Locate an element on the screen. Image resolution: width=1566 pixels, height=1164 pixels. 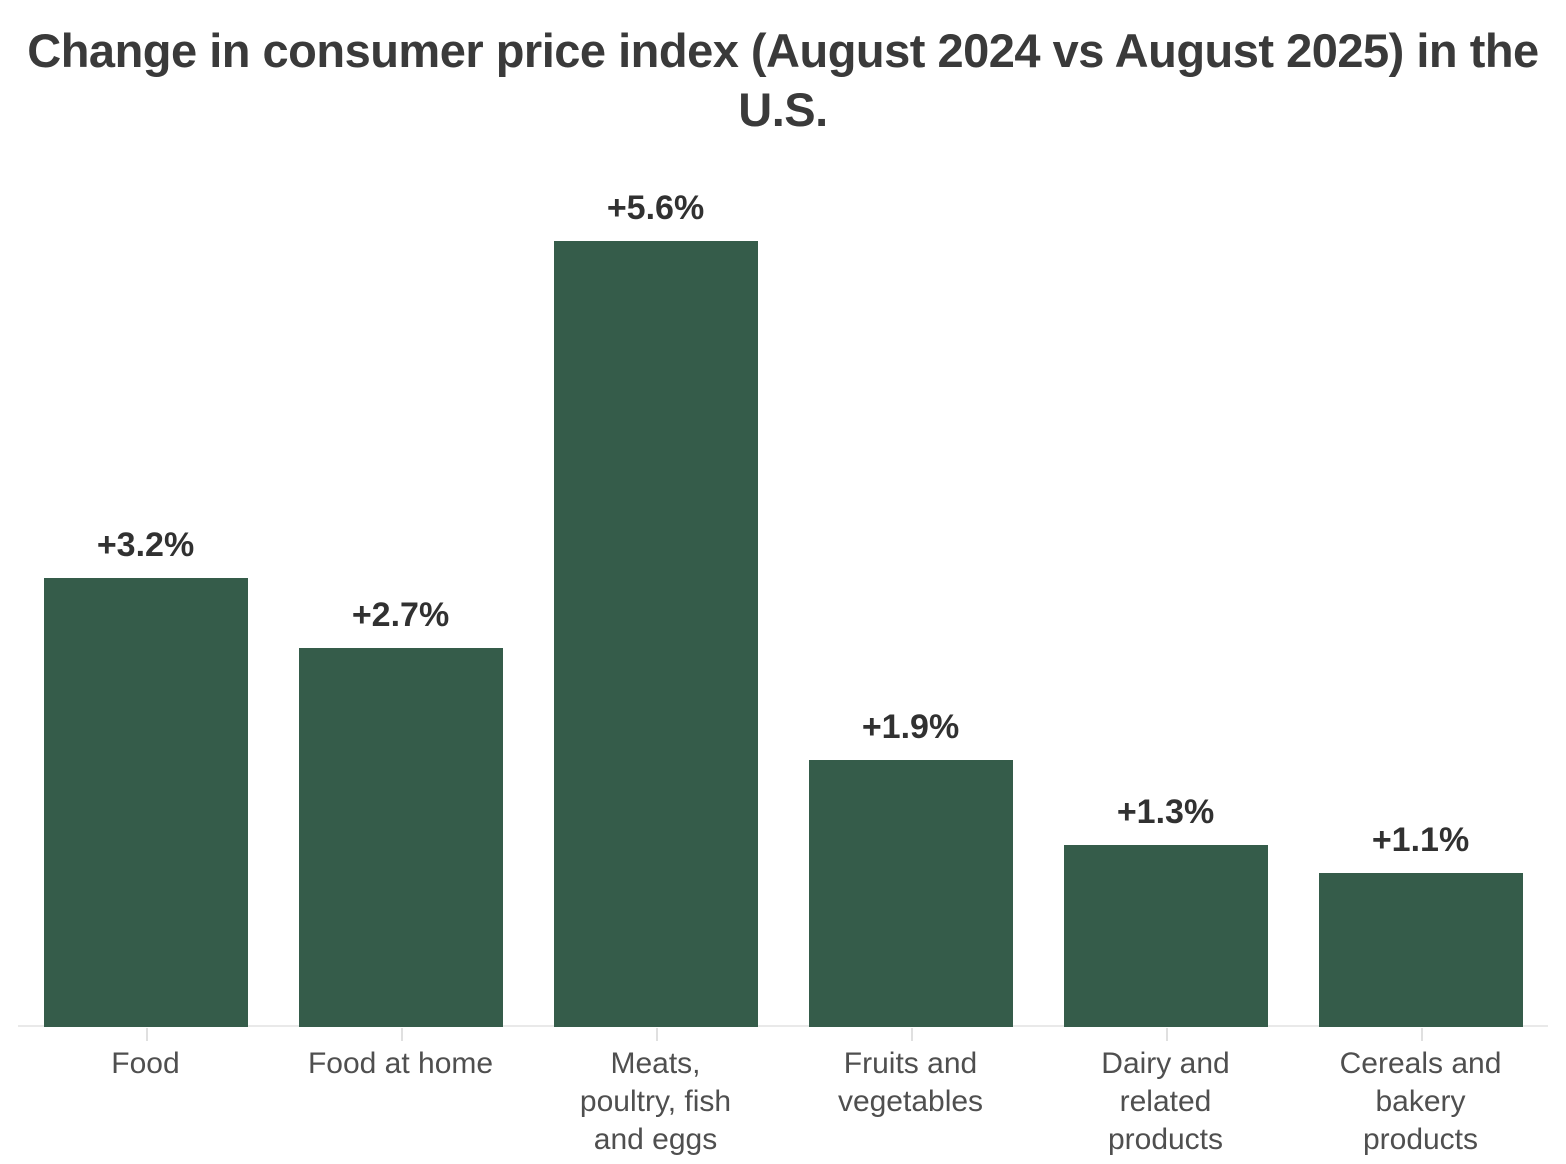
bar-value-label: +5.6% is located at coordinates (655, 208).